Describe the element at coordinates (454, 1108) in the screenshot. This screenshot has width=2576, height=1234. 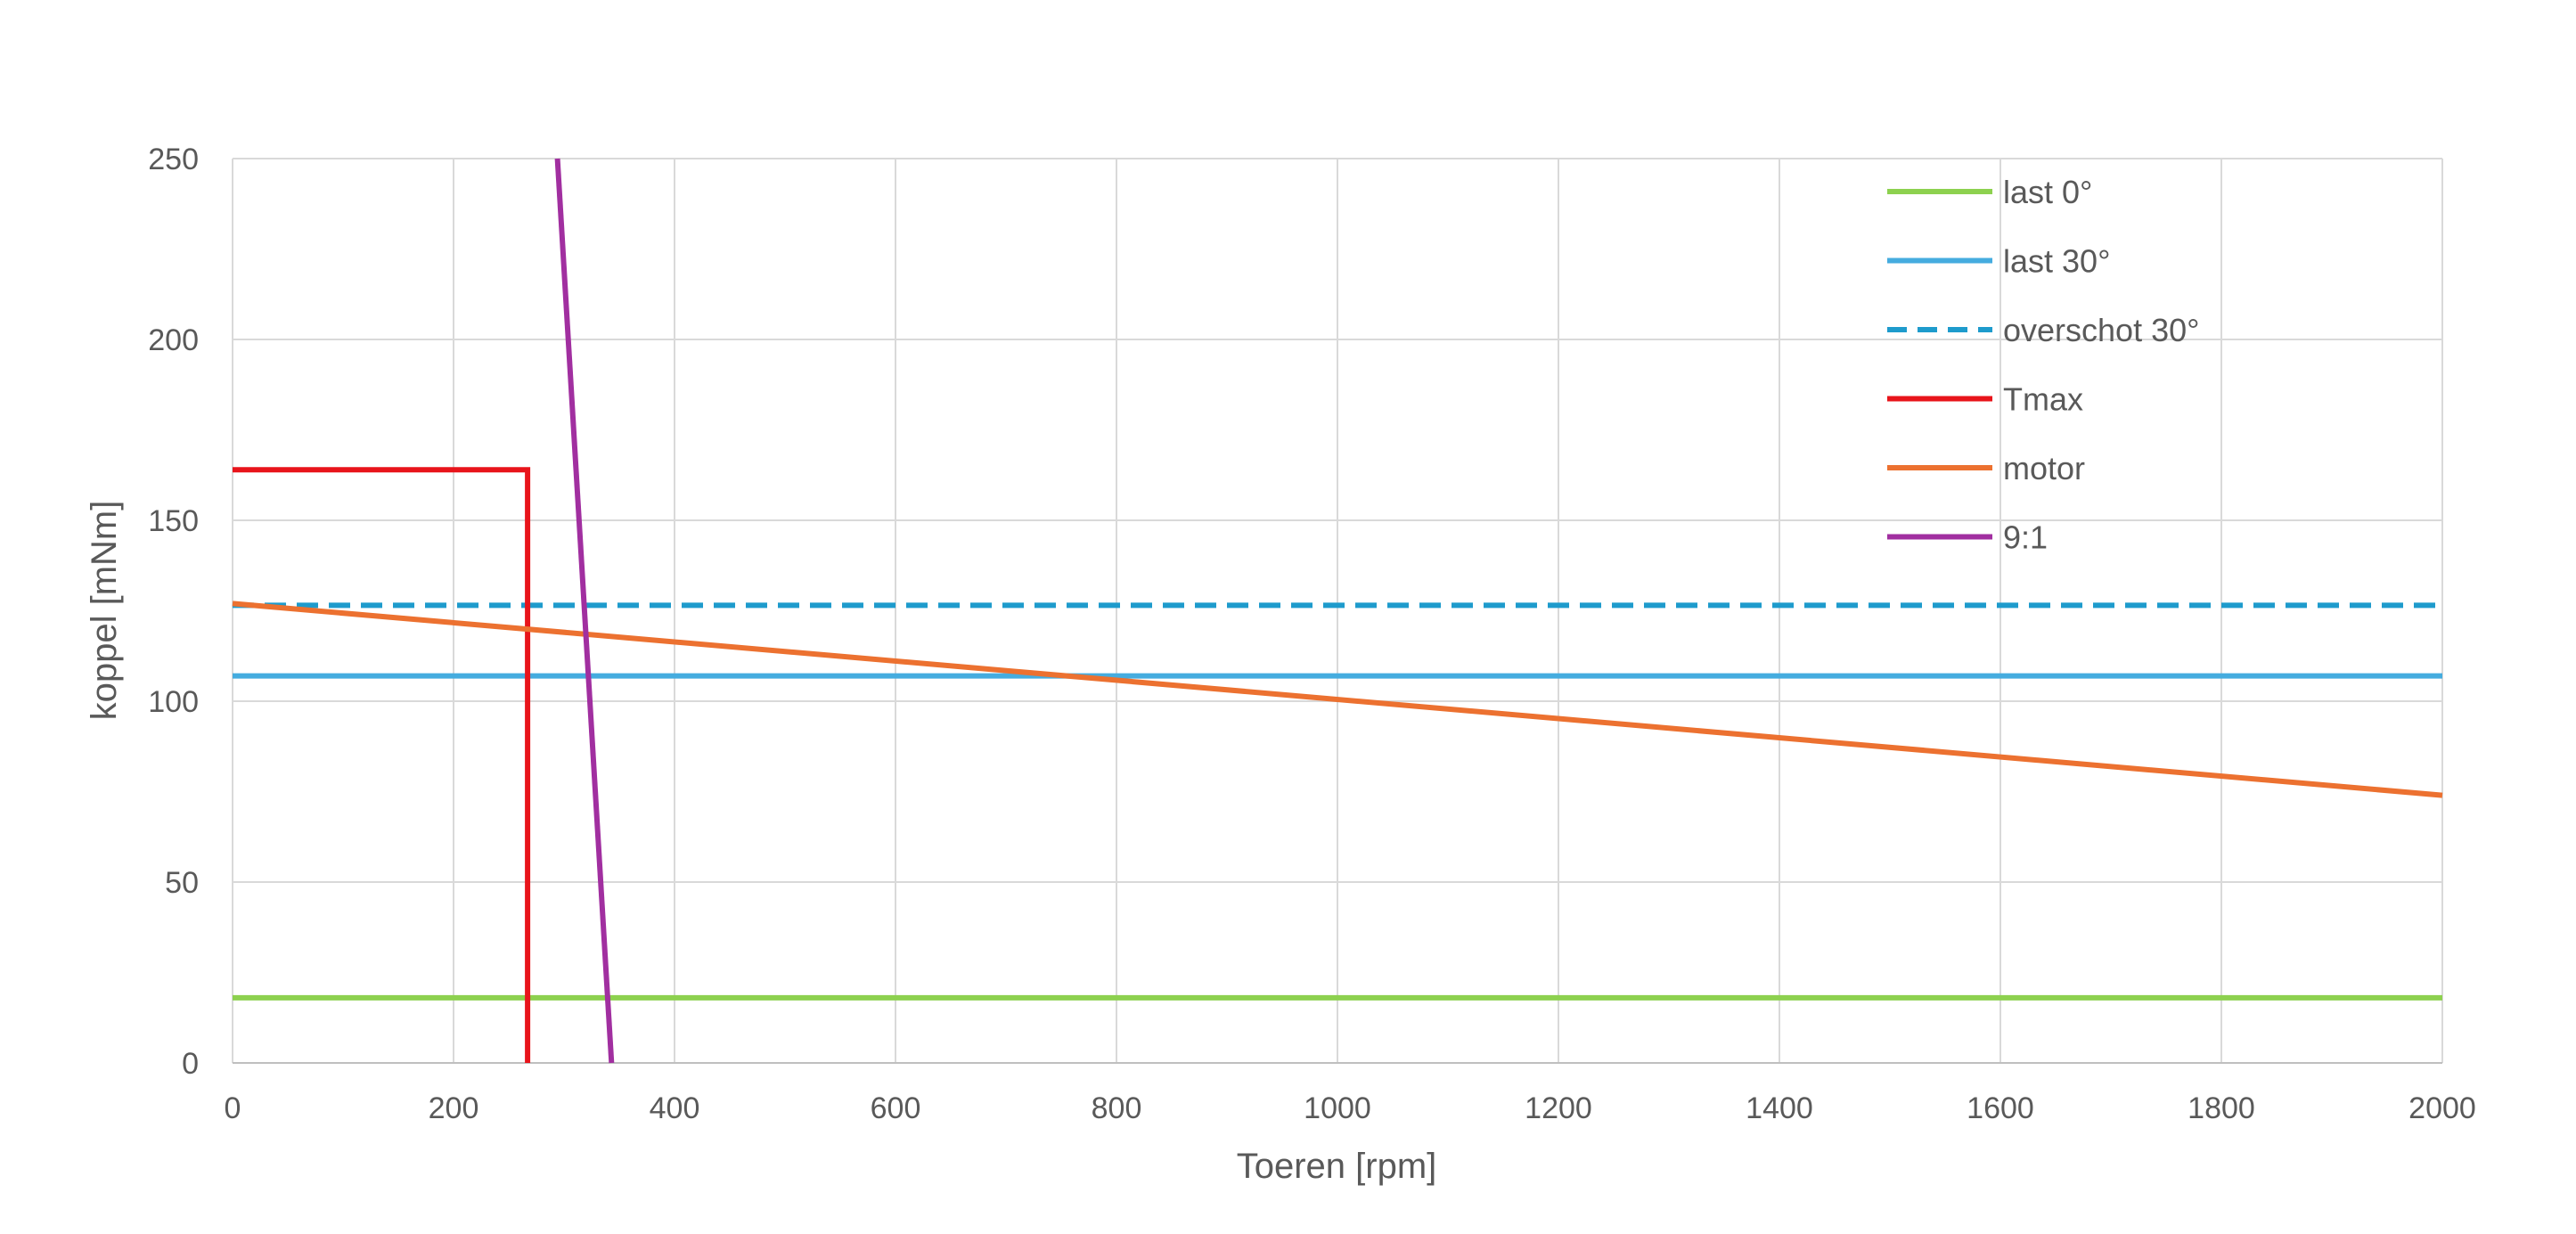
I see `x-tick-label: 200` at that location.